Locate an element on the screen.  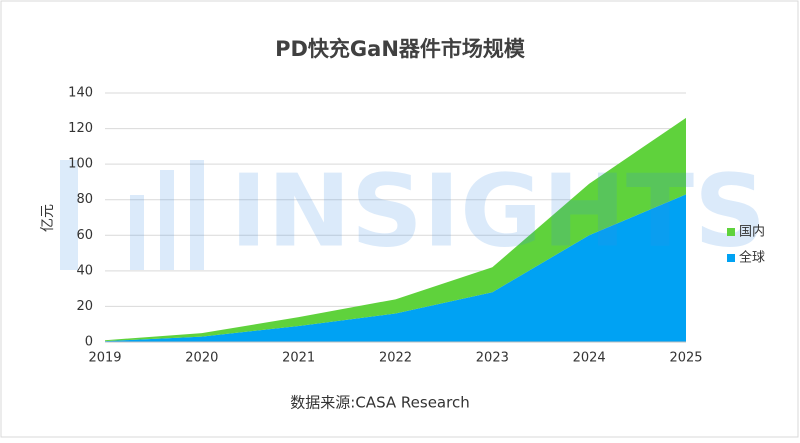
x-tick-label: 2021 is located at coordinates (298, 358).